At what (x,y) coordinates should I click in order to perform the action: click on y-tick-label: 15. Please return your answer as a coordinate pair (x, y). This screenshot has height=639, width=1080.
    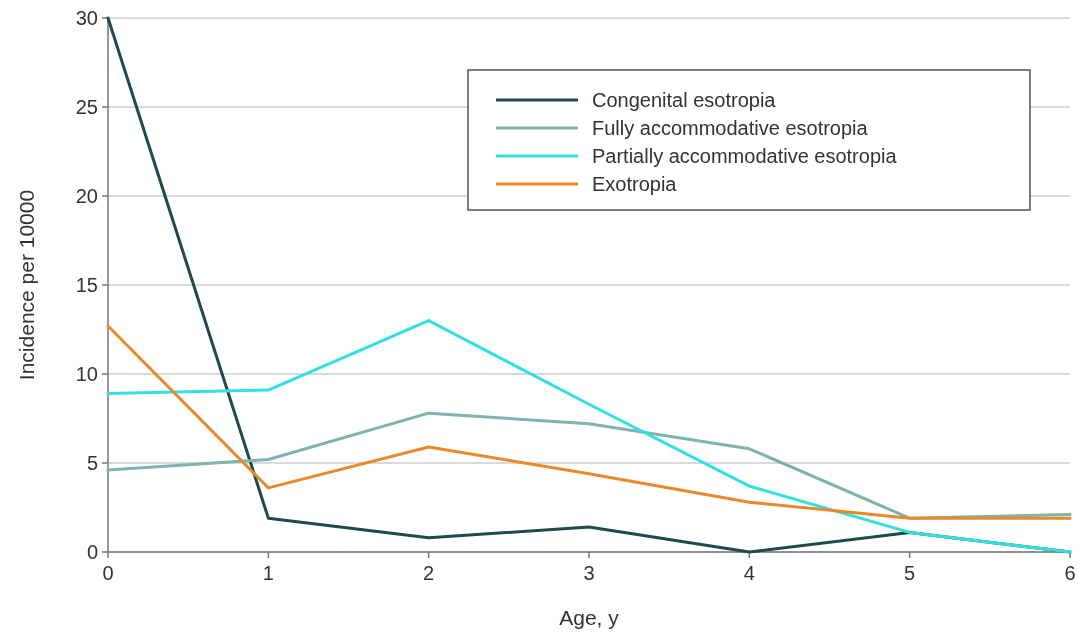
    Looking at the image, I should click on (86, 285).